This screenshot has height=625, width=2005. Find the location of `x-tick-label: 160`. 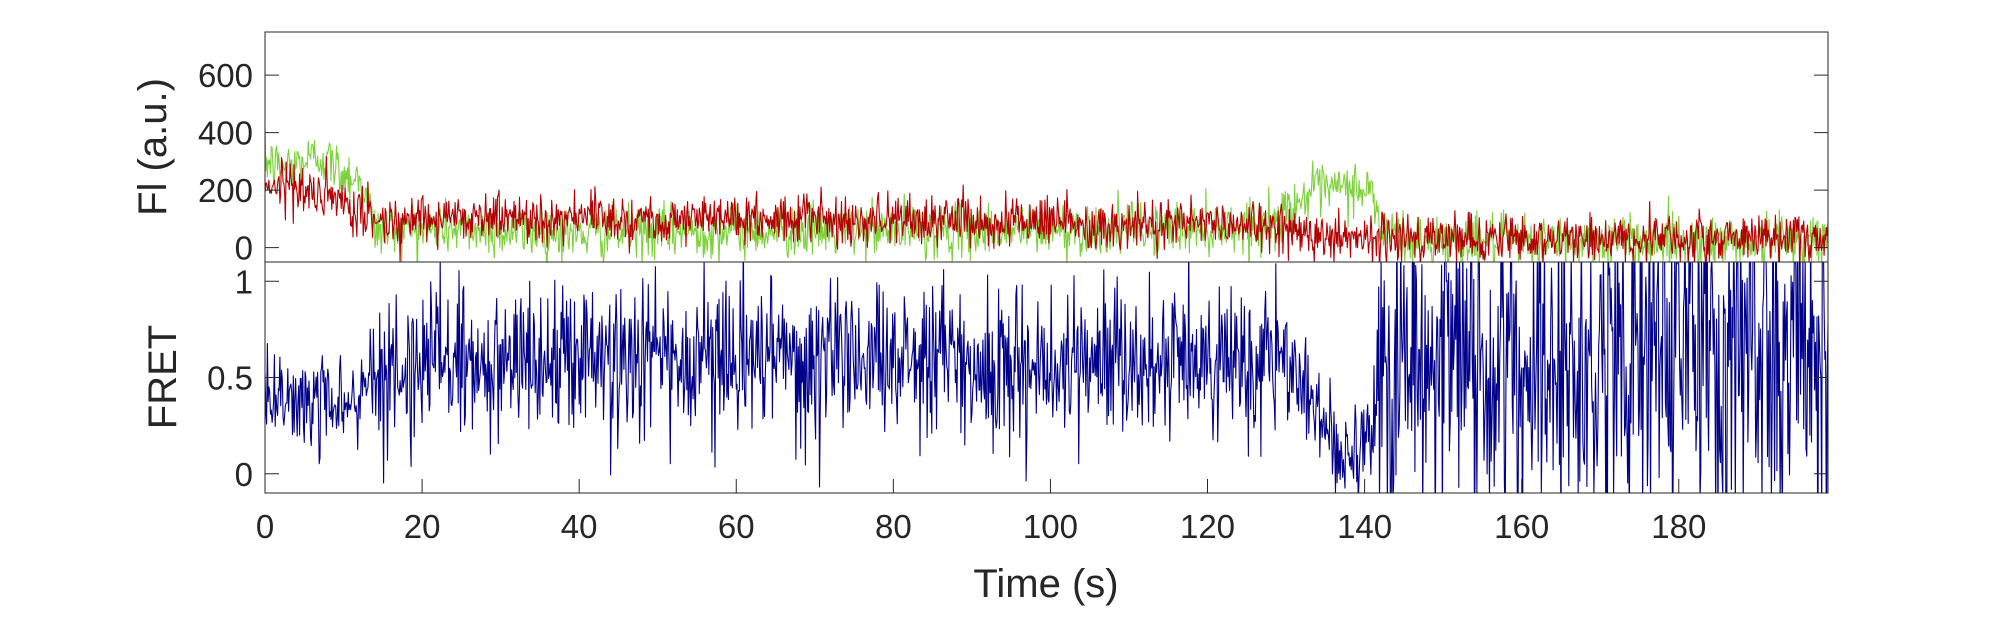

x-tick-label: 160 is located at coordinates (1521, 526).